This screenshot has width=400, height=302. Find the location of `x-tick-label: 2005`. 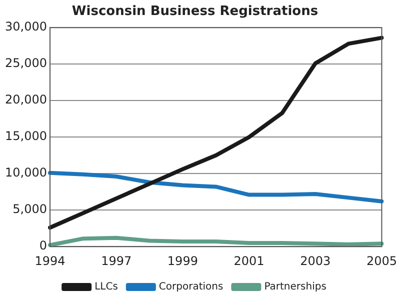

x-tick-label: 2005 is located at coordinates (382, 261).